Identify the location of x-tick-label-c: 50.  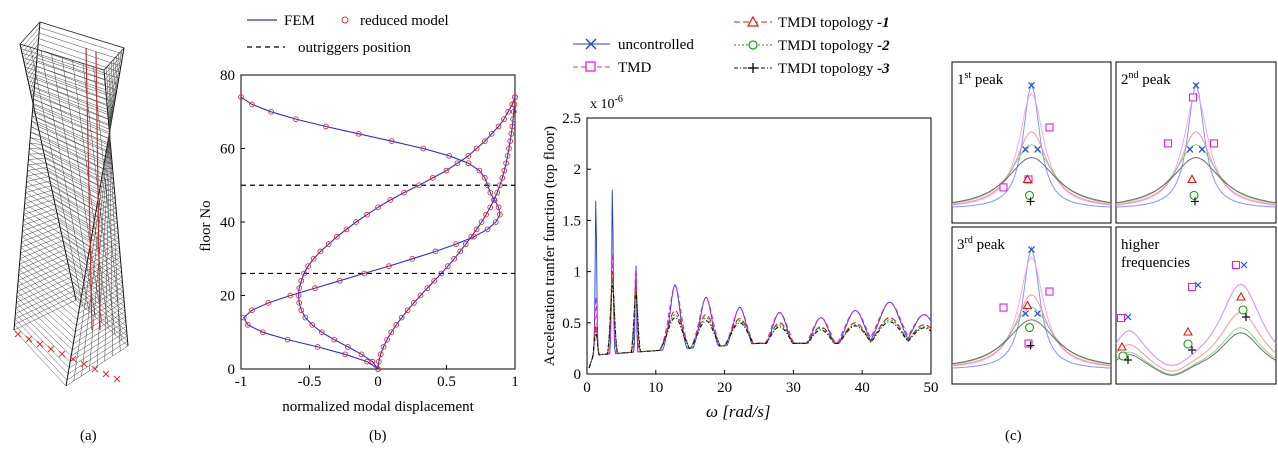
(931, 388).